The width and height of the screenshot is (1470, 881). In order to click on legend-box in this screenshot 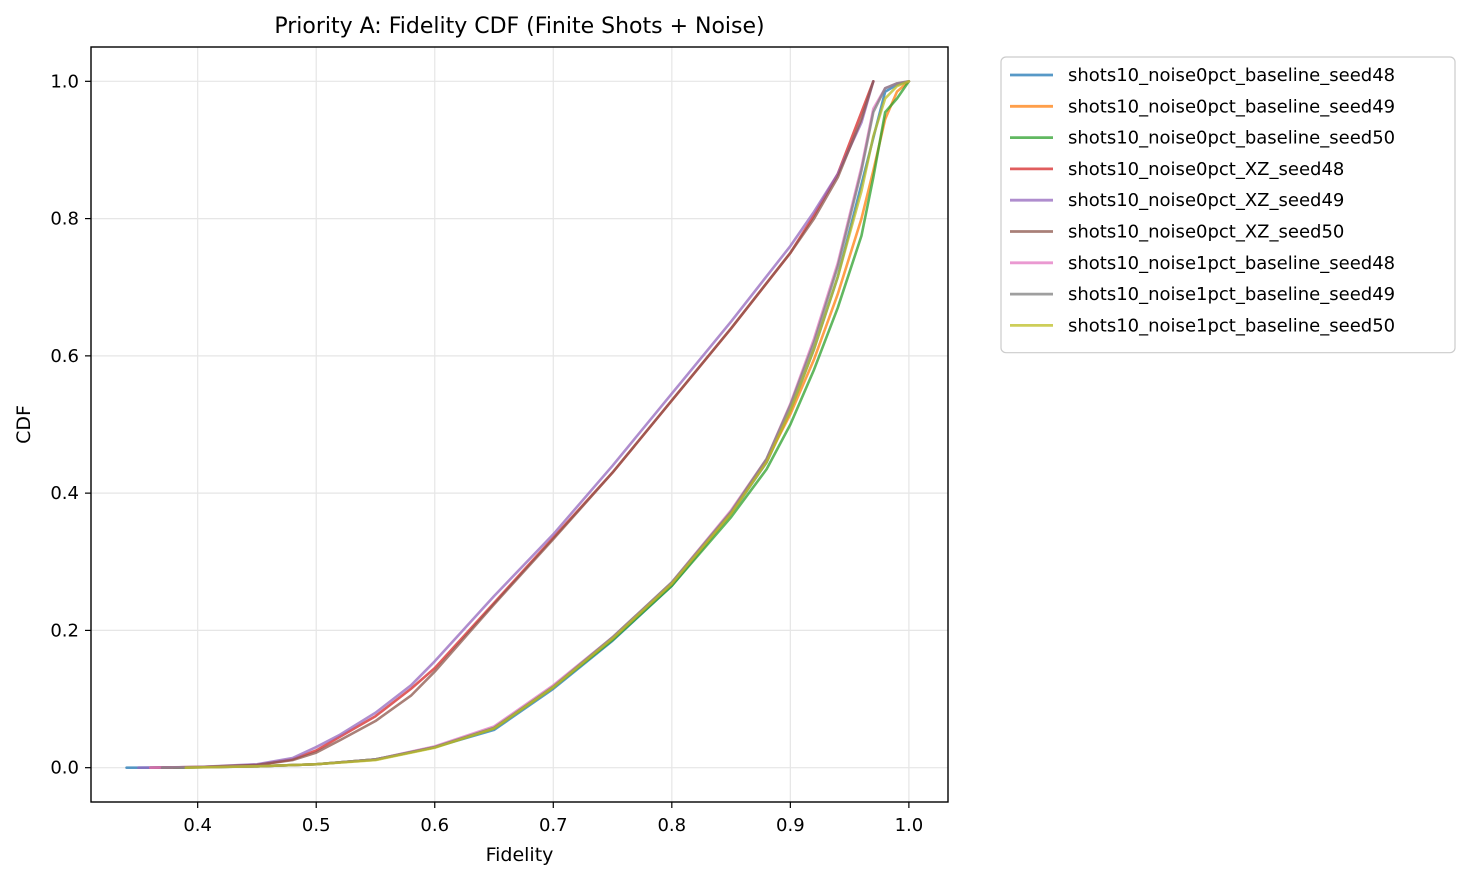, I will do `click(1228, 205)`.